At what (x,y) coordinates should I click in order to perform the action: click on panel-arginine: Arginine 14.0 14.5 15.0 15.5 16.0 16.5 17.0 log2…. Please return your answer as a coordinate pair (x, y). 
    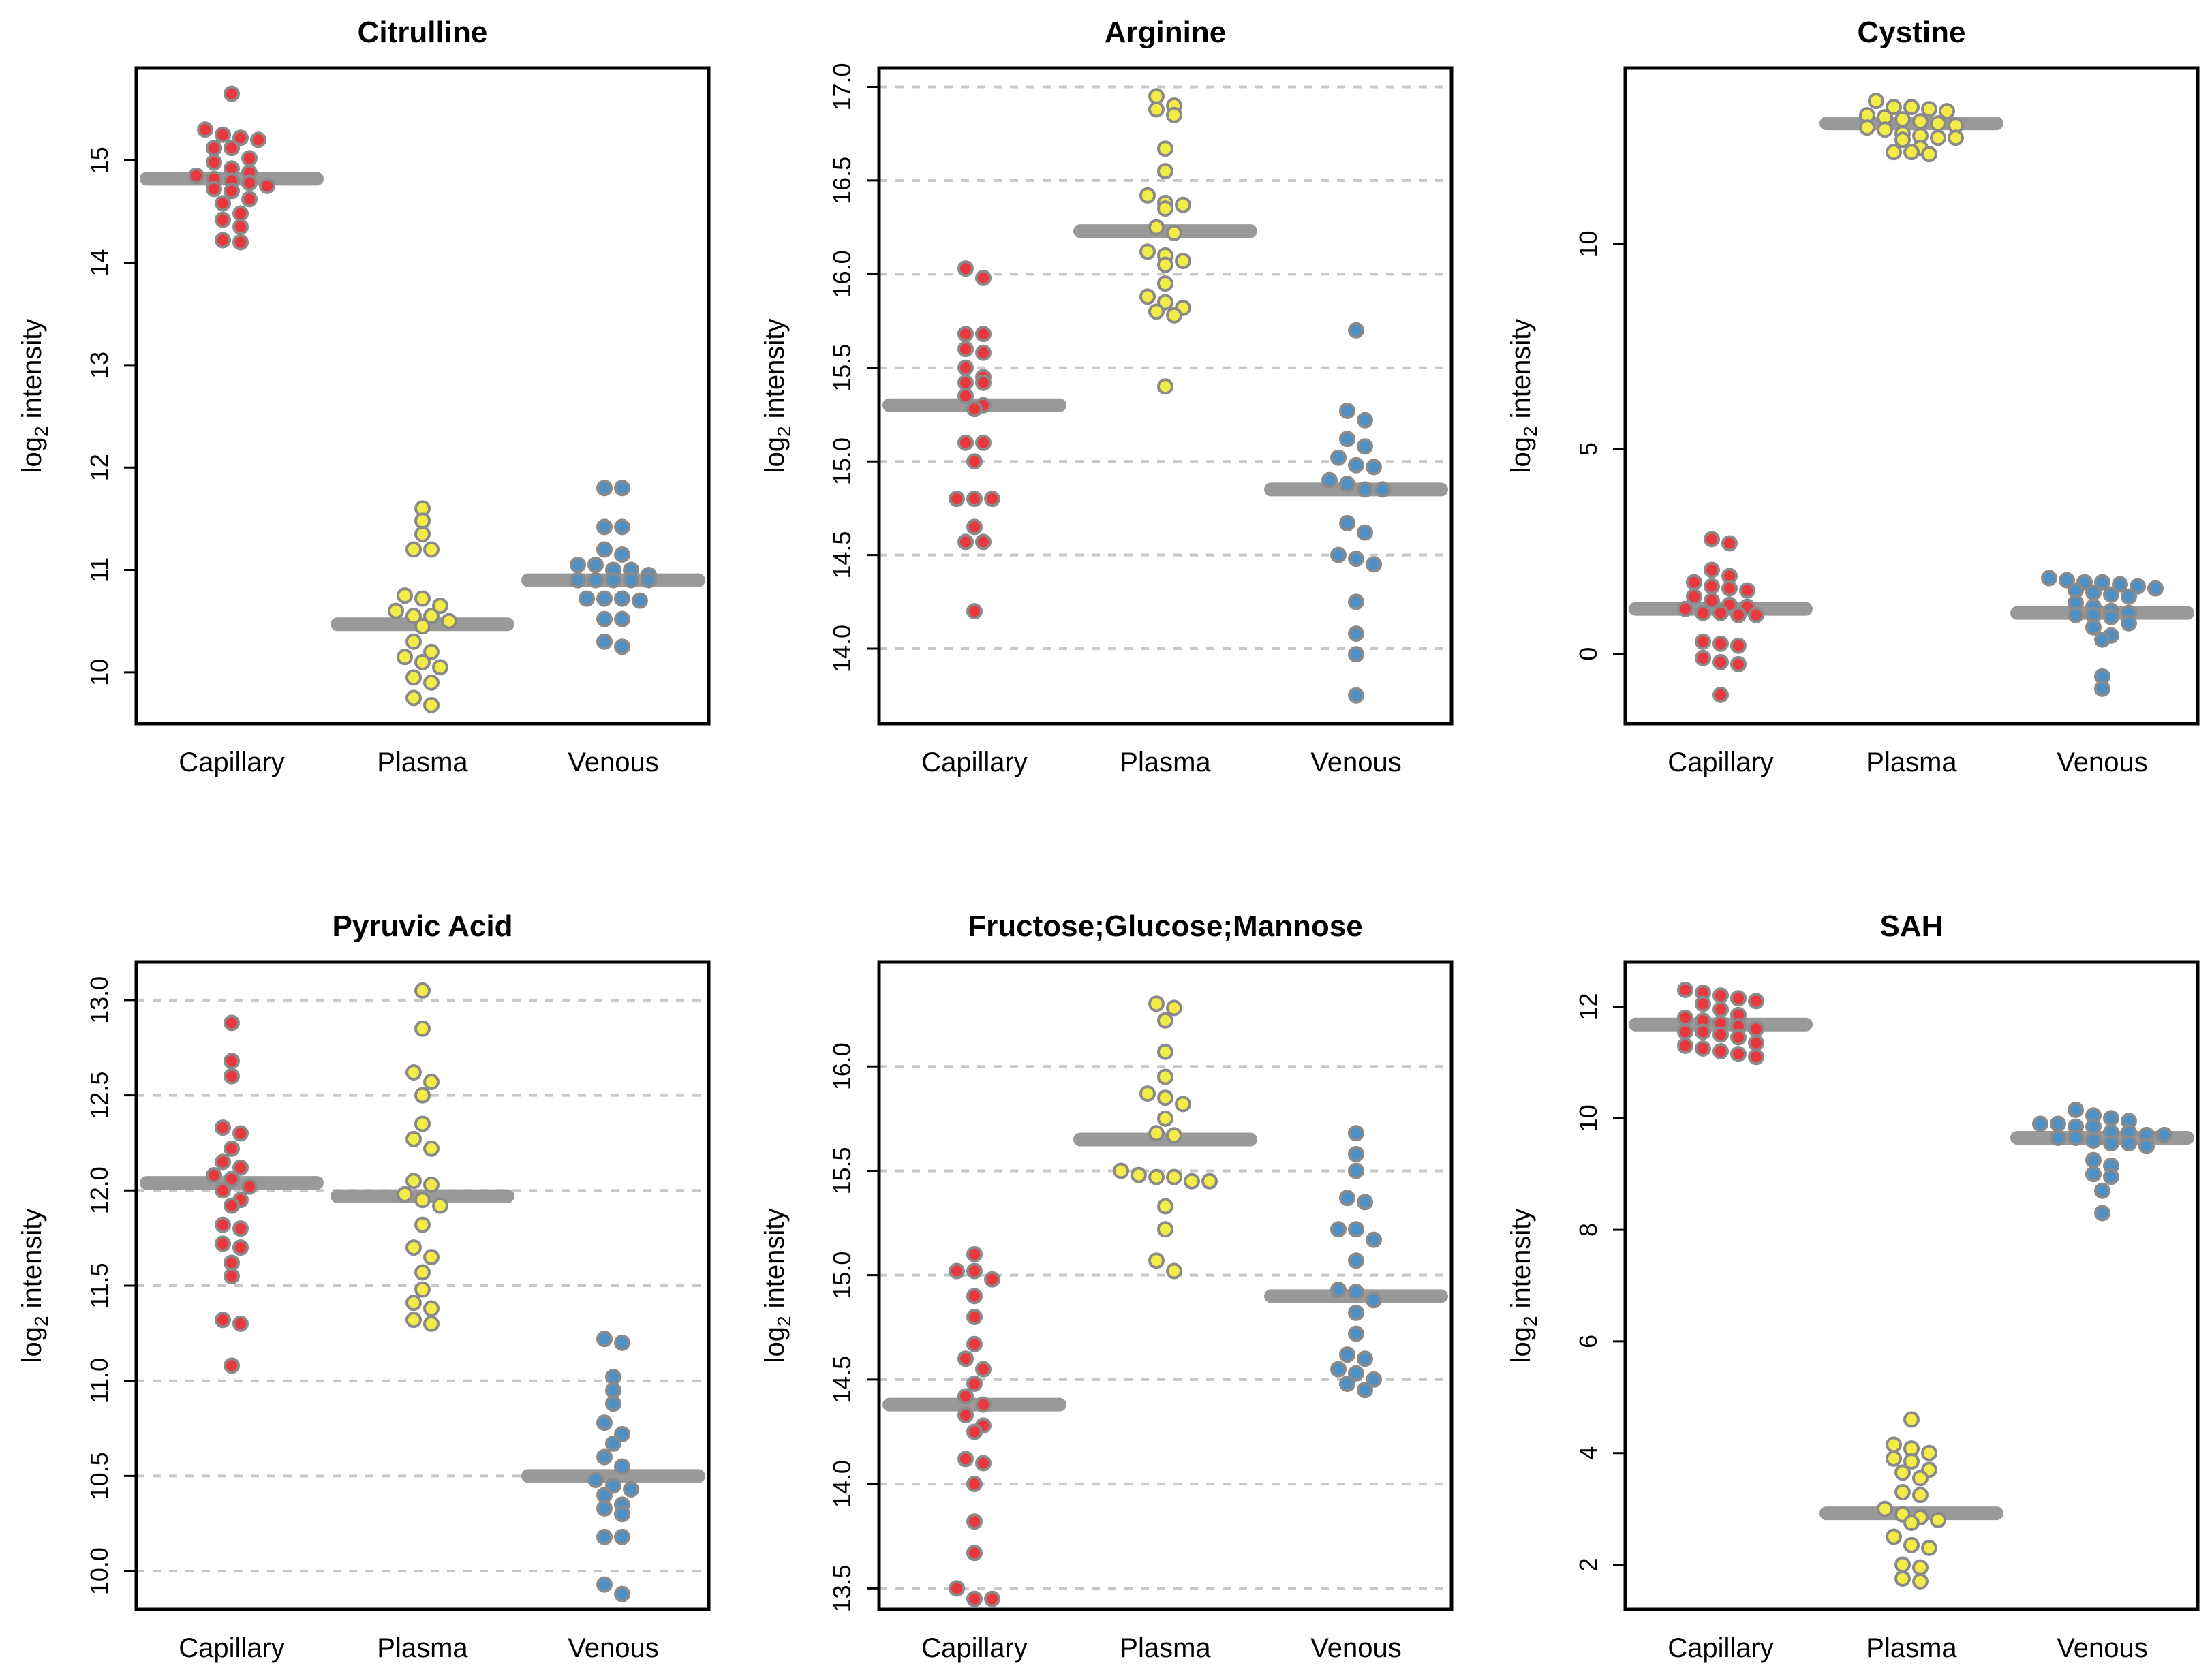
    Looking at the image, I should click on (1107, 397).